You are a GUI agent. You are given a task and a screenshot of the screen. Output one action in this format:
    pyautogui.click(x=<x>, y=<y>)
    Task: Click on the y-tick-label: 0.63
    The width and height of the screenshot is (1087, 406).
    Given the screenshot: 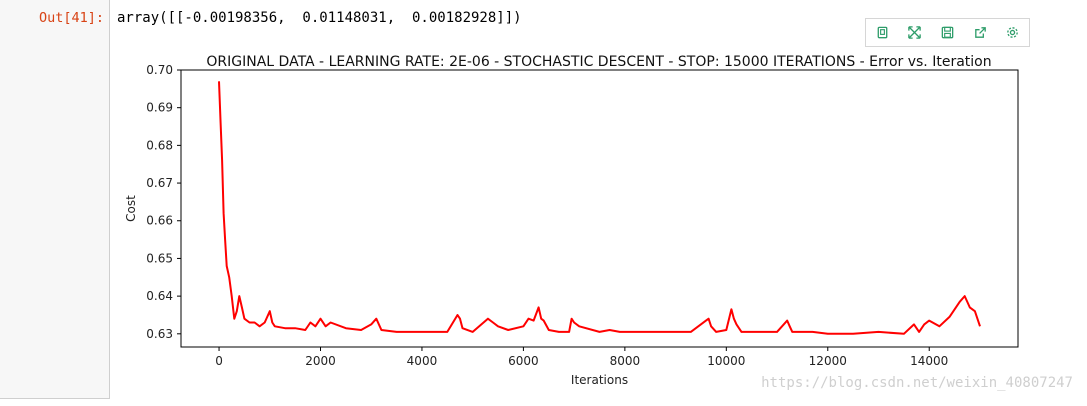 What is the action you would take?
    pyautogui.click(x=159, y=334)
    